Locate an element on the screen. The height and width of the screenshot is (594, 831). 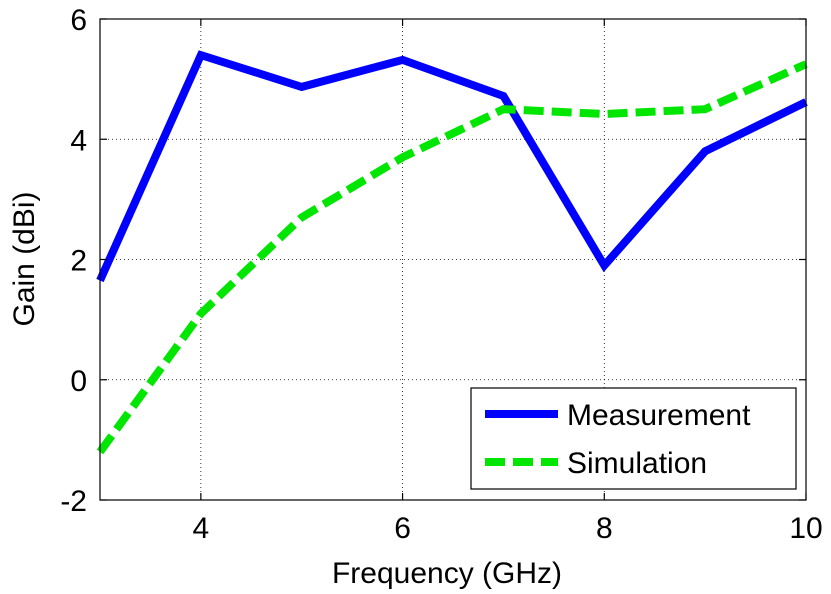
x-tick-label: 6 is located at coordinates (402, 528).